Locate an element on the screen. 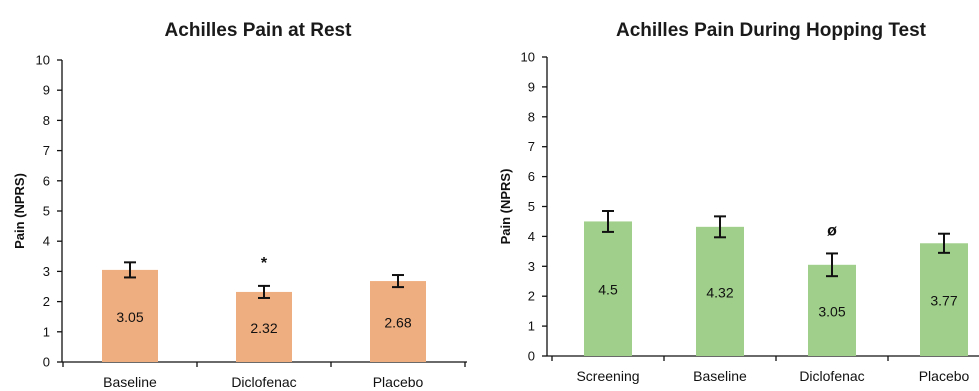 The image size is (979, 391). rest-y-tick-label: 6 is located at coordinates (46, 180).